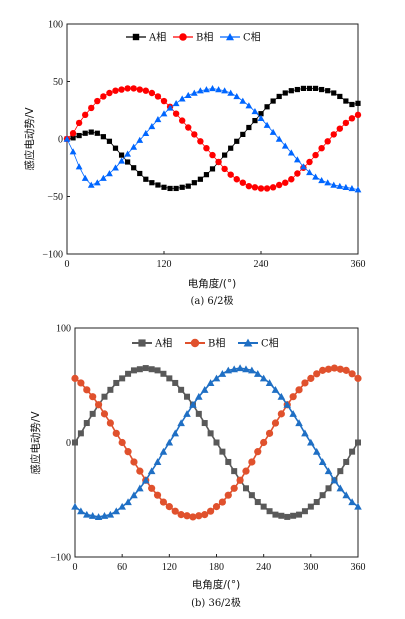 Image resolution: width=405 pixels, height=619 pixels. I want to click on chart-a-ytick-label: 0, so click(60, 140).